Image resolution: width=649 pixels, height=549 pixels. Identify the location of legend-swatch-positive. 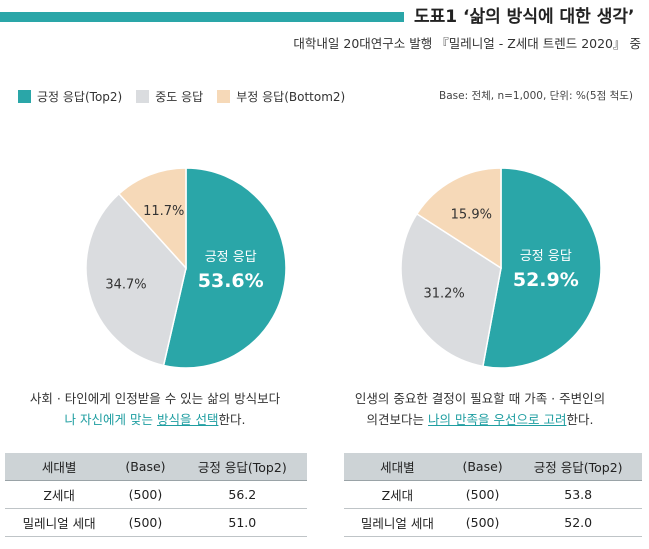
(24, 96).